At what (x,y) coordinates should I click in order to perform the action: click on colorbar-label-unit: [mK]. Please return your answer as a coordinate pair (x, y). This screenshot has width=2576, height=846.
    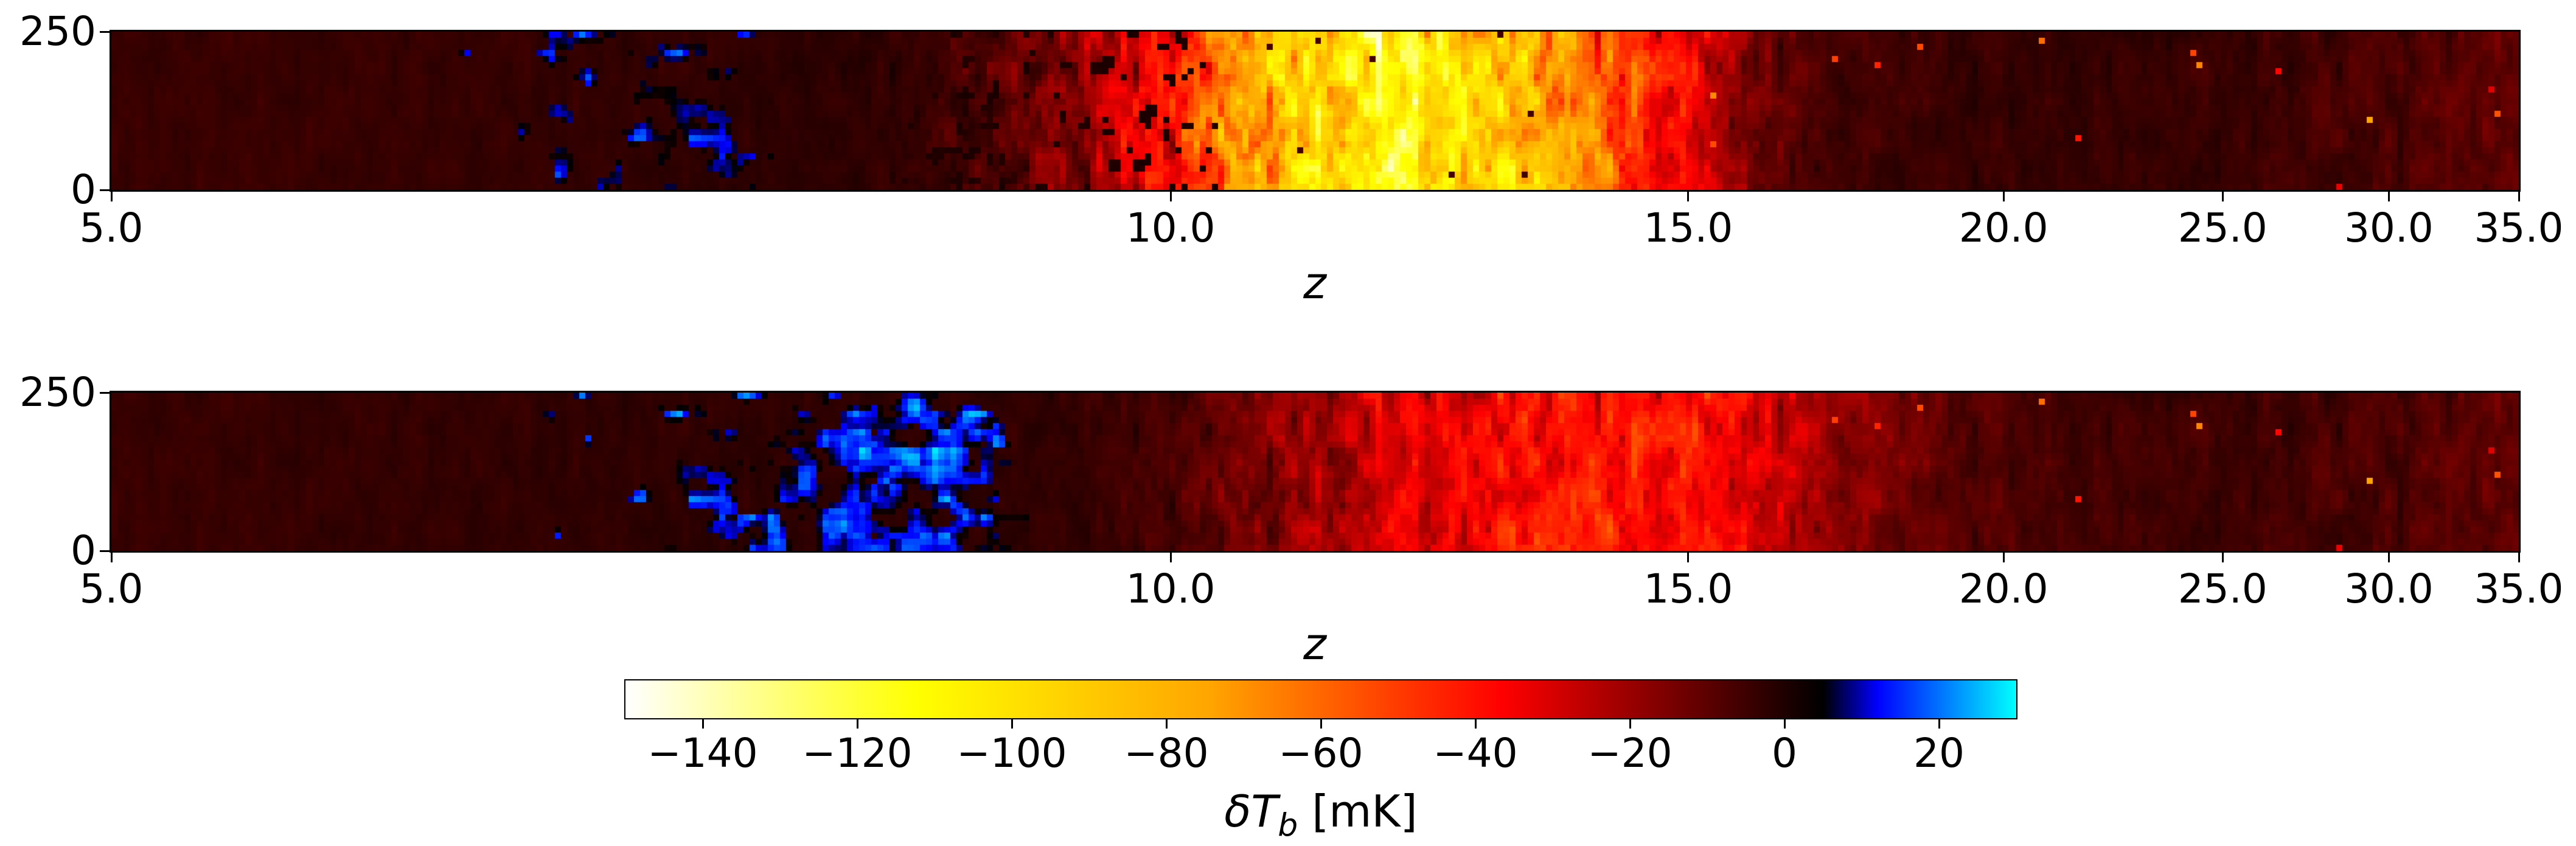
    Looking at the image, I should click on (1358, 811).